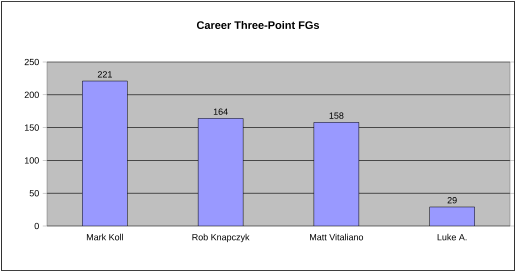 This screenshot has width=516, height=272. Describe the element at coordinates (337, 237) in the screenshot. I see `x-tick-label: Matt Vitaliano` at that location.